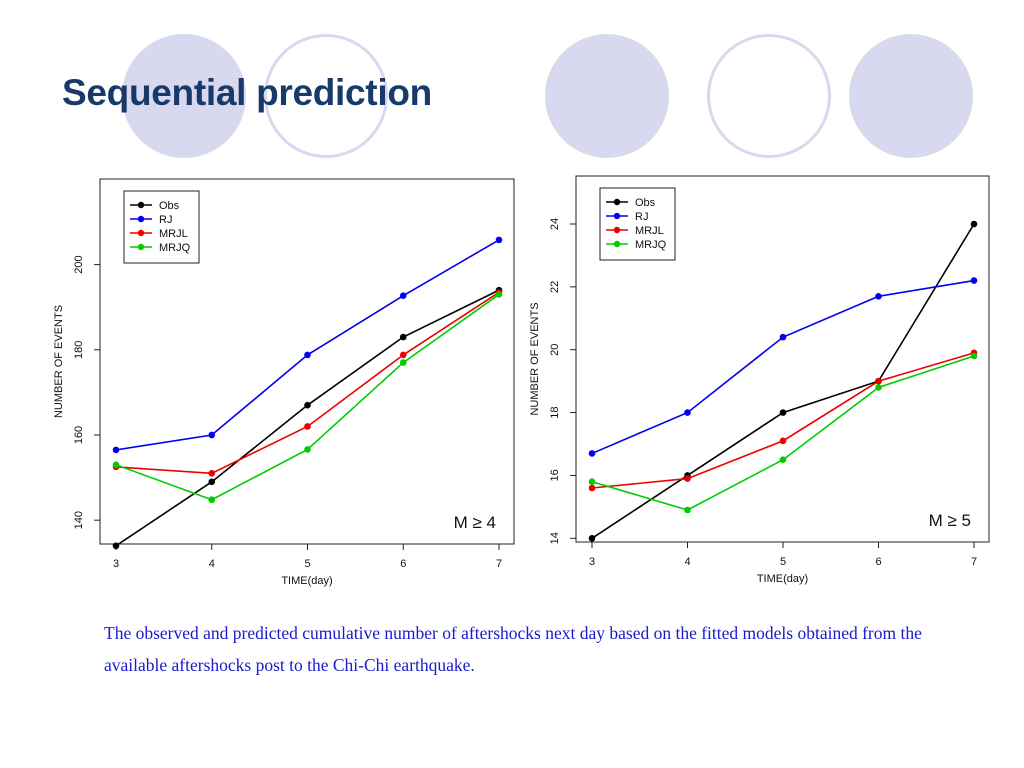  I want to click on y-tick-label: 180, so click(79, 350).